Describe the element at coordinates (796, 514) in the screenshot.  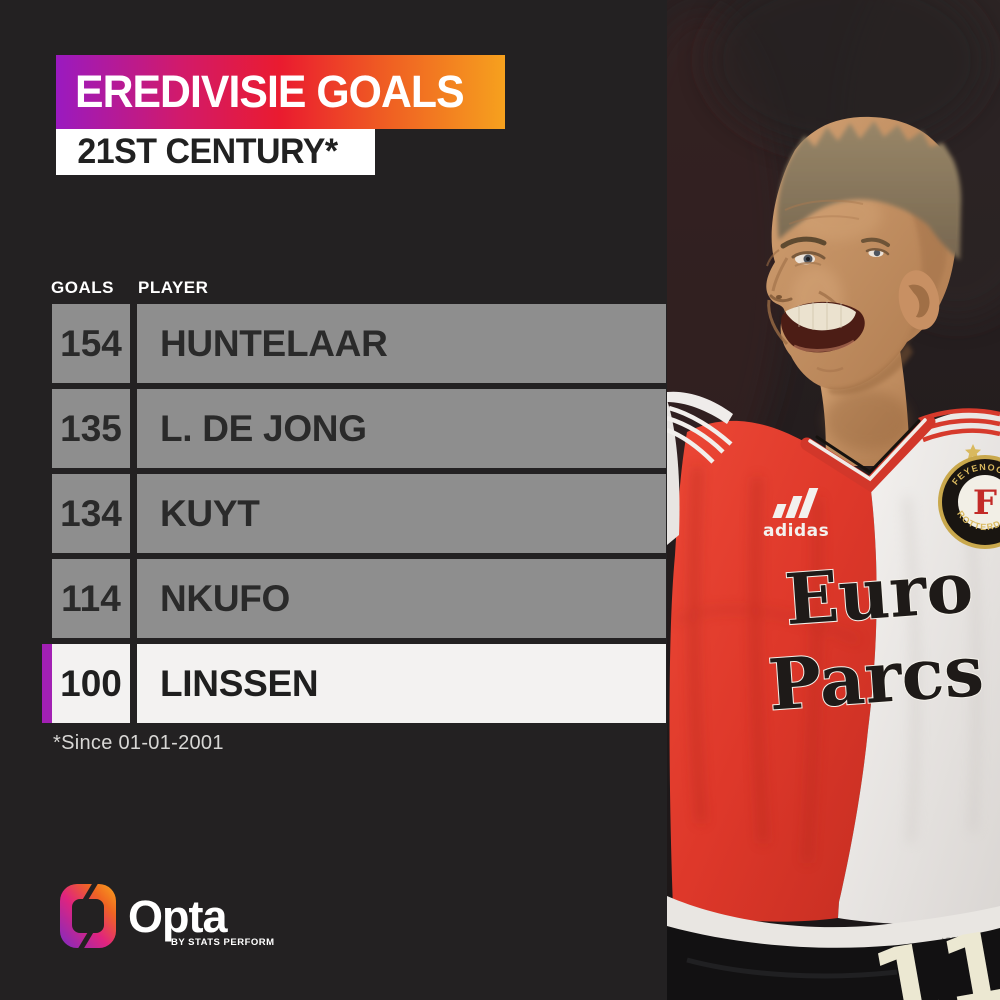
I see `adidas-logo: adidas` at that location.